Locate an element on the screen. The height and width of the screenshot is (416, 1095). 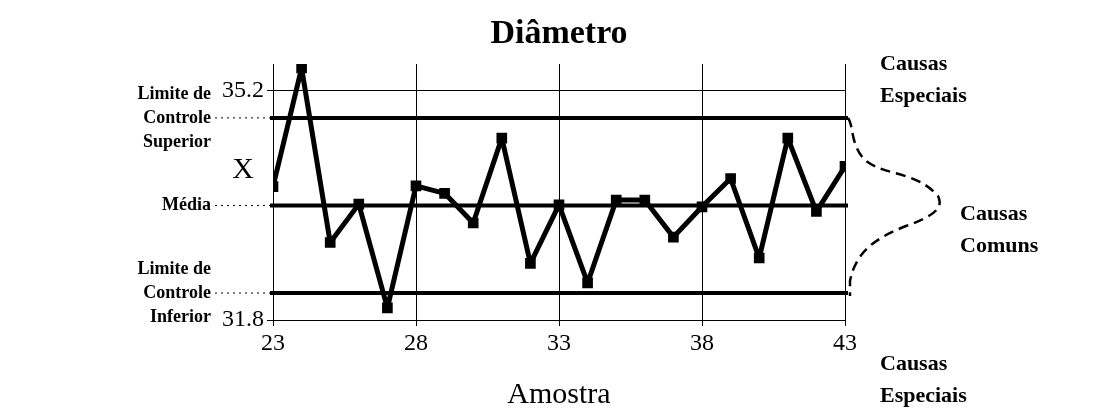
x-tick-label: 28 is located at coordinates (416, 341).